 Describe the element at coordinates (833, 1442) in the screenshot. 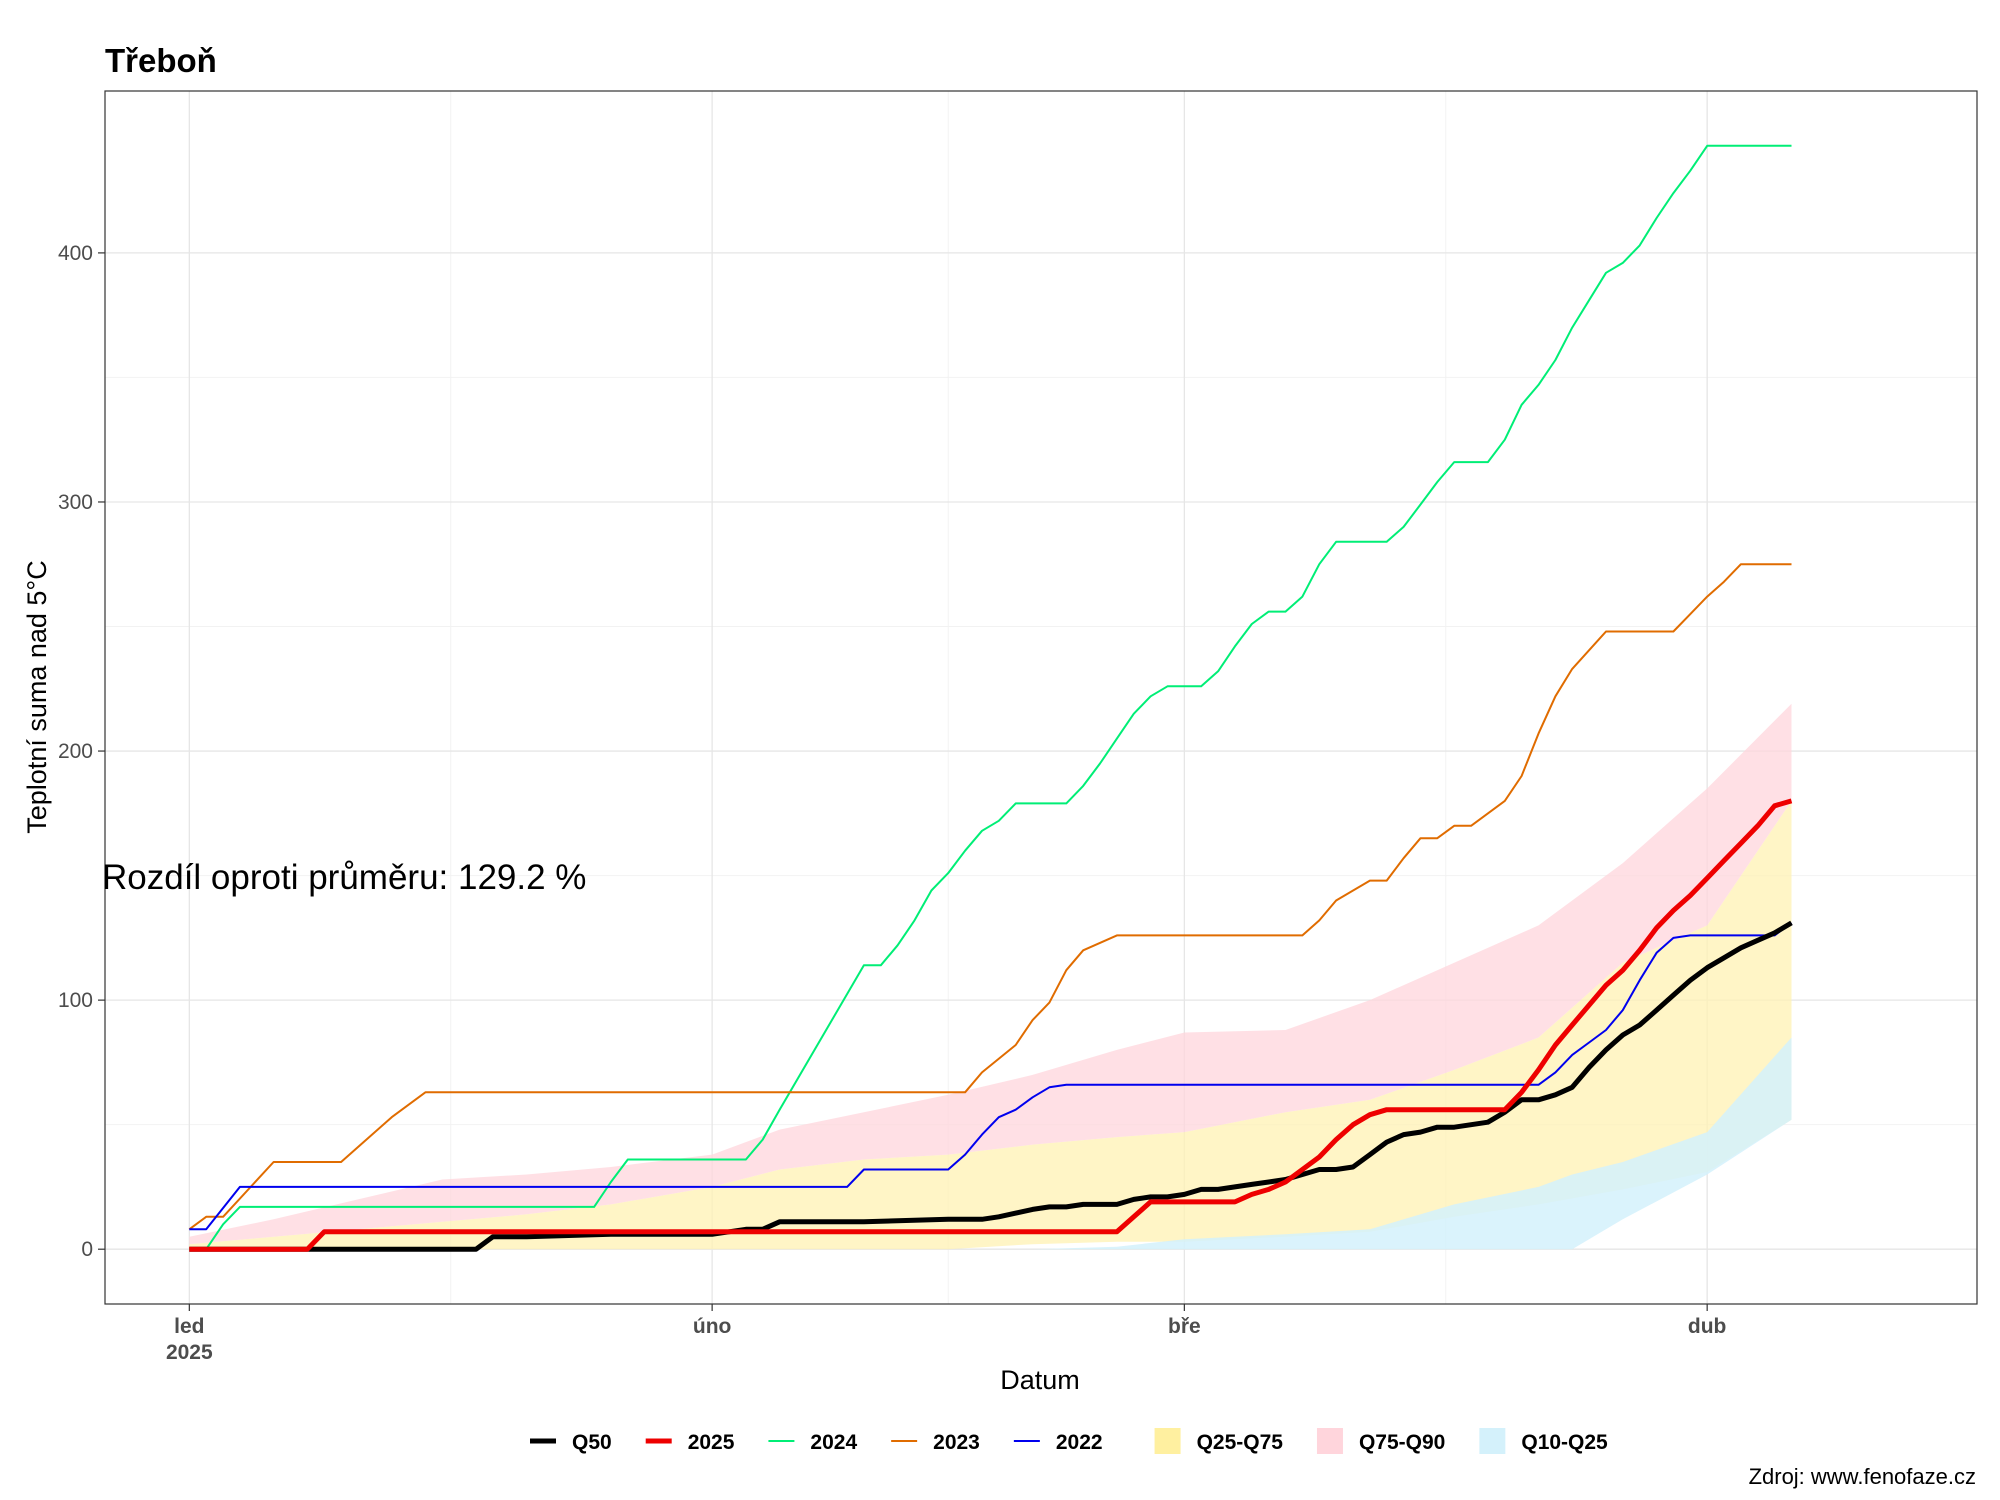

I see `legend-label-2024: 2024` at that location.